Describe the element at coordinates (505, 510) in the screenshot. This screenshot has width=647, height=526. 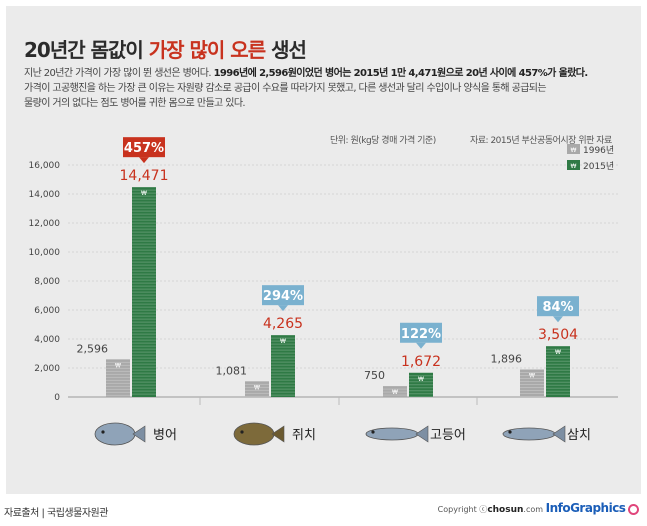
I see `copyright-brand: chosun` at that location.